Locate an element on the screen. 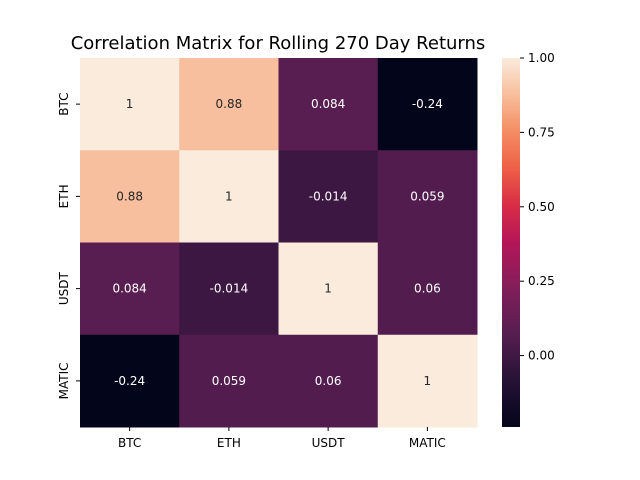  colorbar-tick-label: 0.50 is located at coordinates (541, 207).